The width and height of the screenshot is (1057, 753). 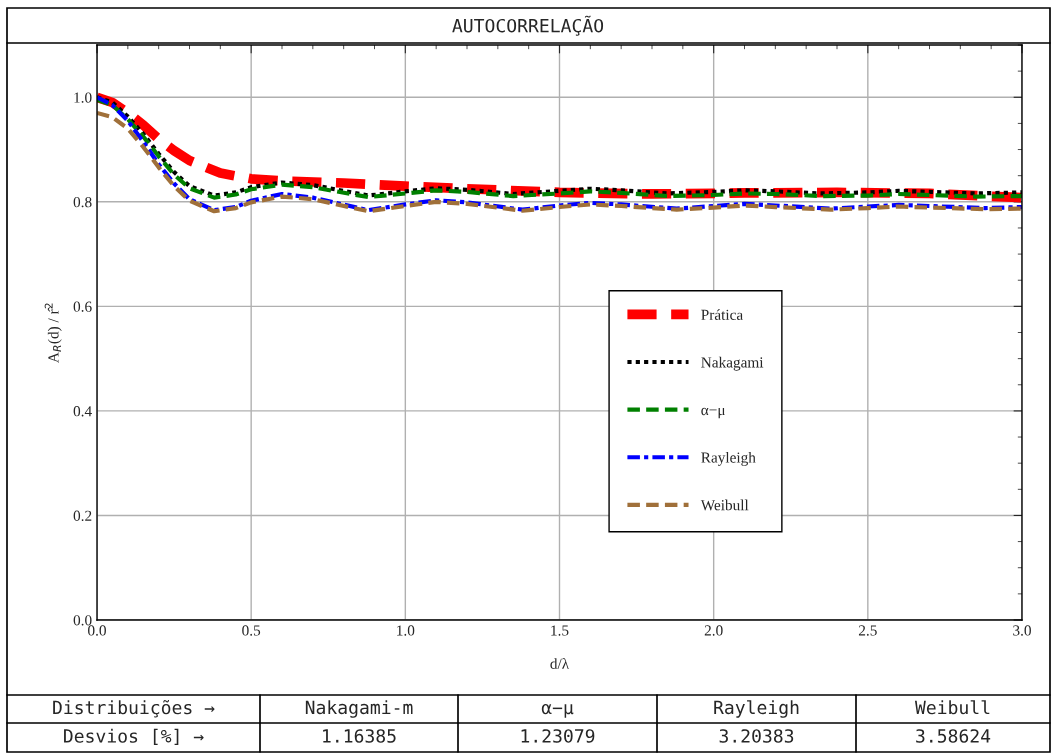 What do you see at coordinates (558, 736) in the screenshot?
I see `text: 1.23079` at bounding box center [558, 736].